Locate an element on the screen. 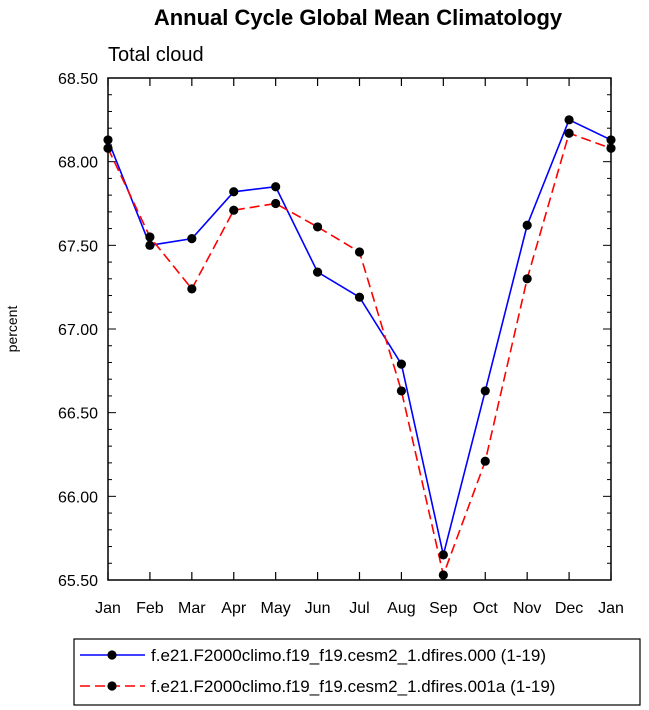 The width and height of the screenshot is (649, 710). x-tick-label: Nov is located at coordinates (527, 608).